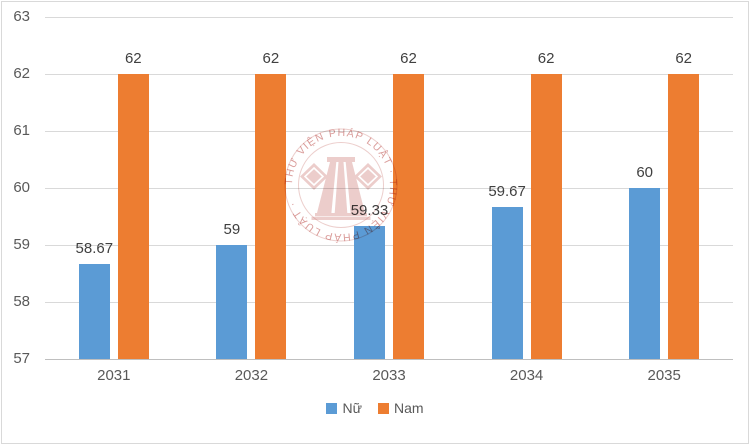 The width and height of the screenshot is (750, 445). I want to click on data-label-Nữ-2035: 60, so click(645, 172).